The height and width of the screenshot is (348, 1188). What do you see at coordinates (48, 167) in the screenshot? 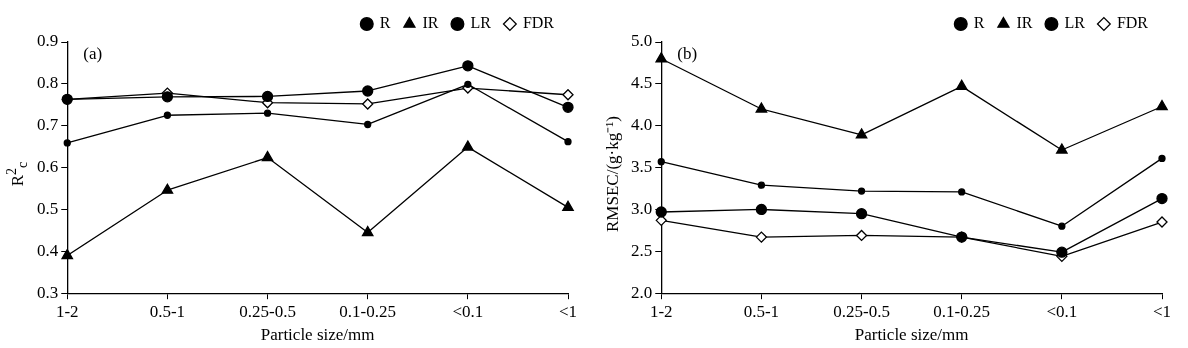
I see `y-tick-label: 0.6` at bounding box center [48, 167].